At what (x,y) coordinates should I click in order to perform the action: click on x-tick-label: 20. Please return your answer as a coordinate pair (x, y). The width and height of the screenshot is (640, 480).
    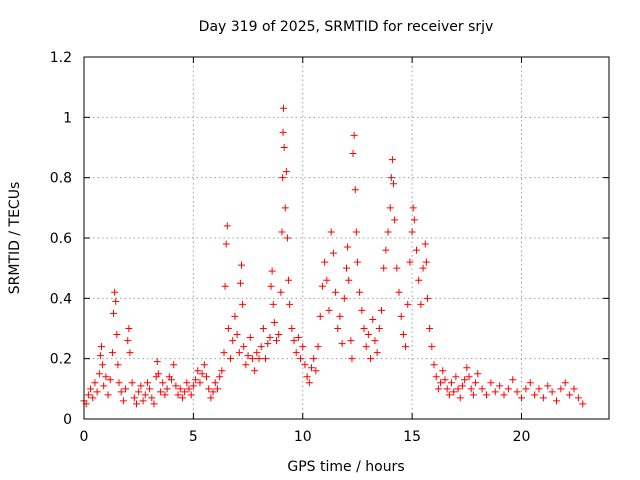
    Looking at the image, I should click on (522, 437).